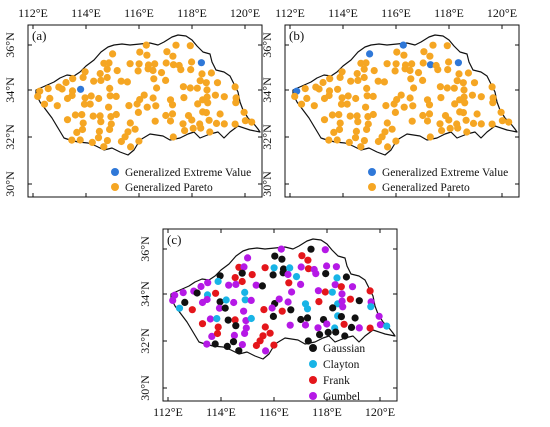 This screenshot has width=550, height=427. Describe the element at coordinates (449, 13) in the screenshot. I see `panel-b-x-tick: 118°E` at that location.